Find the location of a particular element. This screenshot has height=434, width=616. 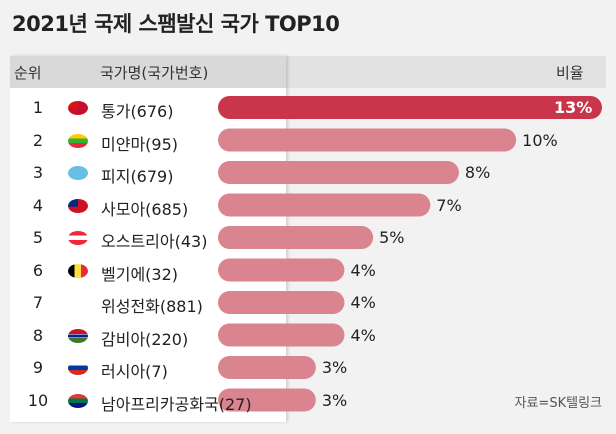

rank-5: 5 is located at coordinates (38, 237).